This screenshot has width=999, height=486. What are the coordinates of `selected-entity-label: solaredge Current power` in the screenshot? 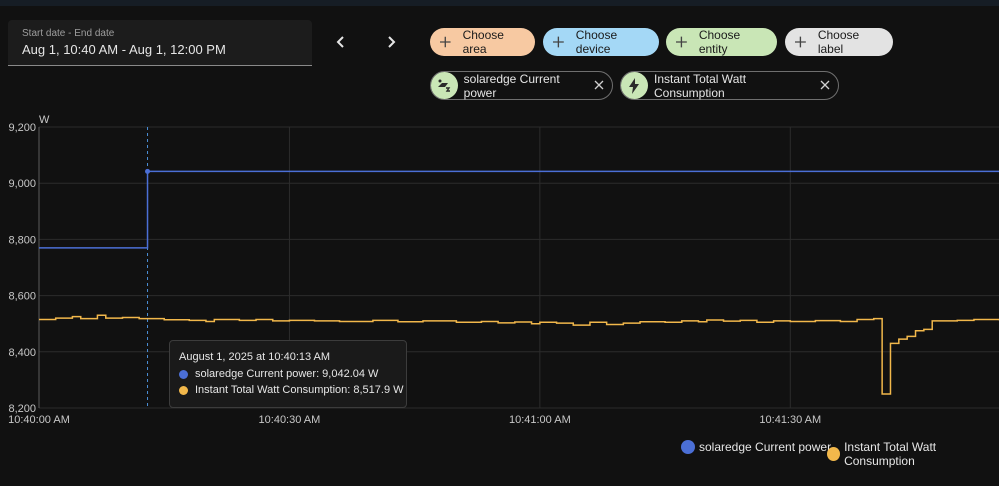 It's located at (511, 85).